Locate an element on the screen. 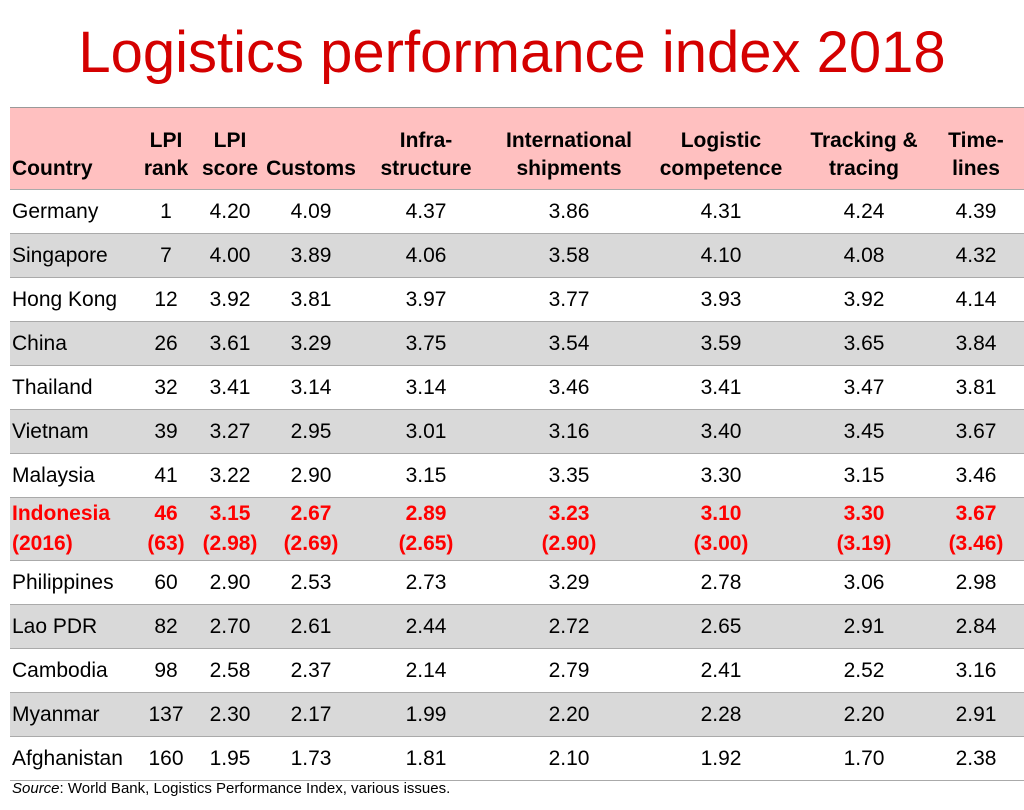  cell-value: 3.89 is located at coordinates (311, 255).